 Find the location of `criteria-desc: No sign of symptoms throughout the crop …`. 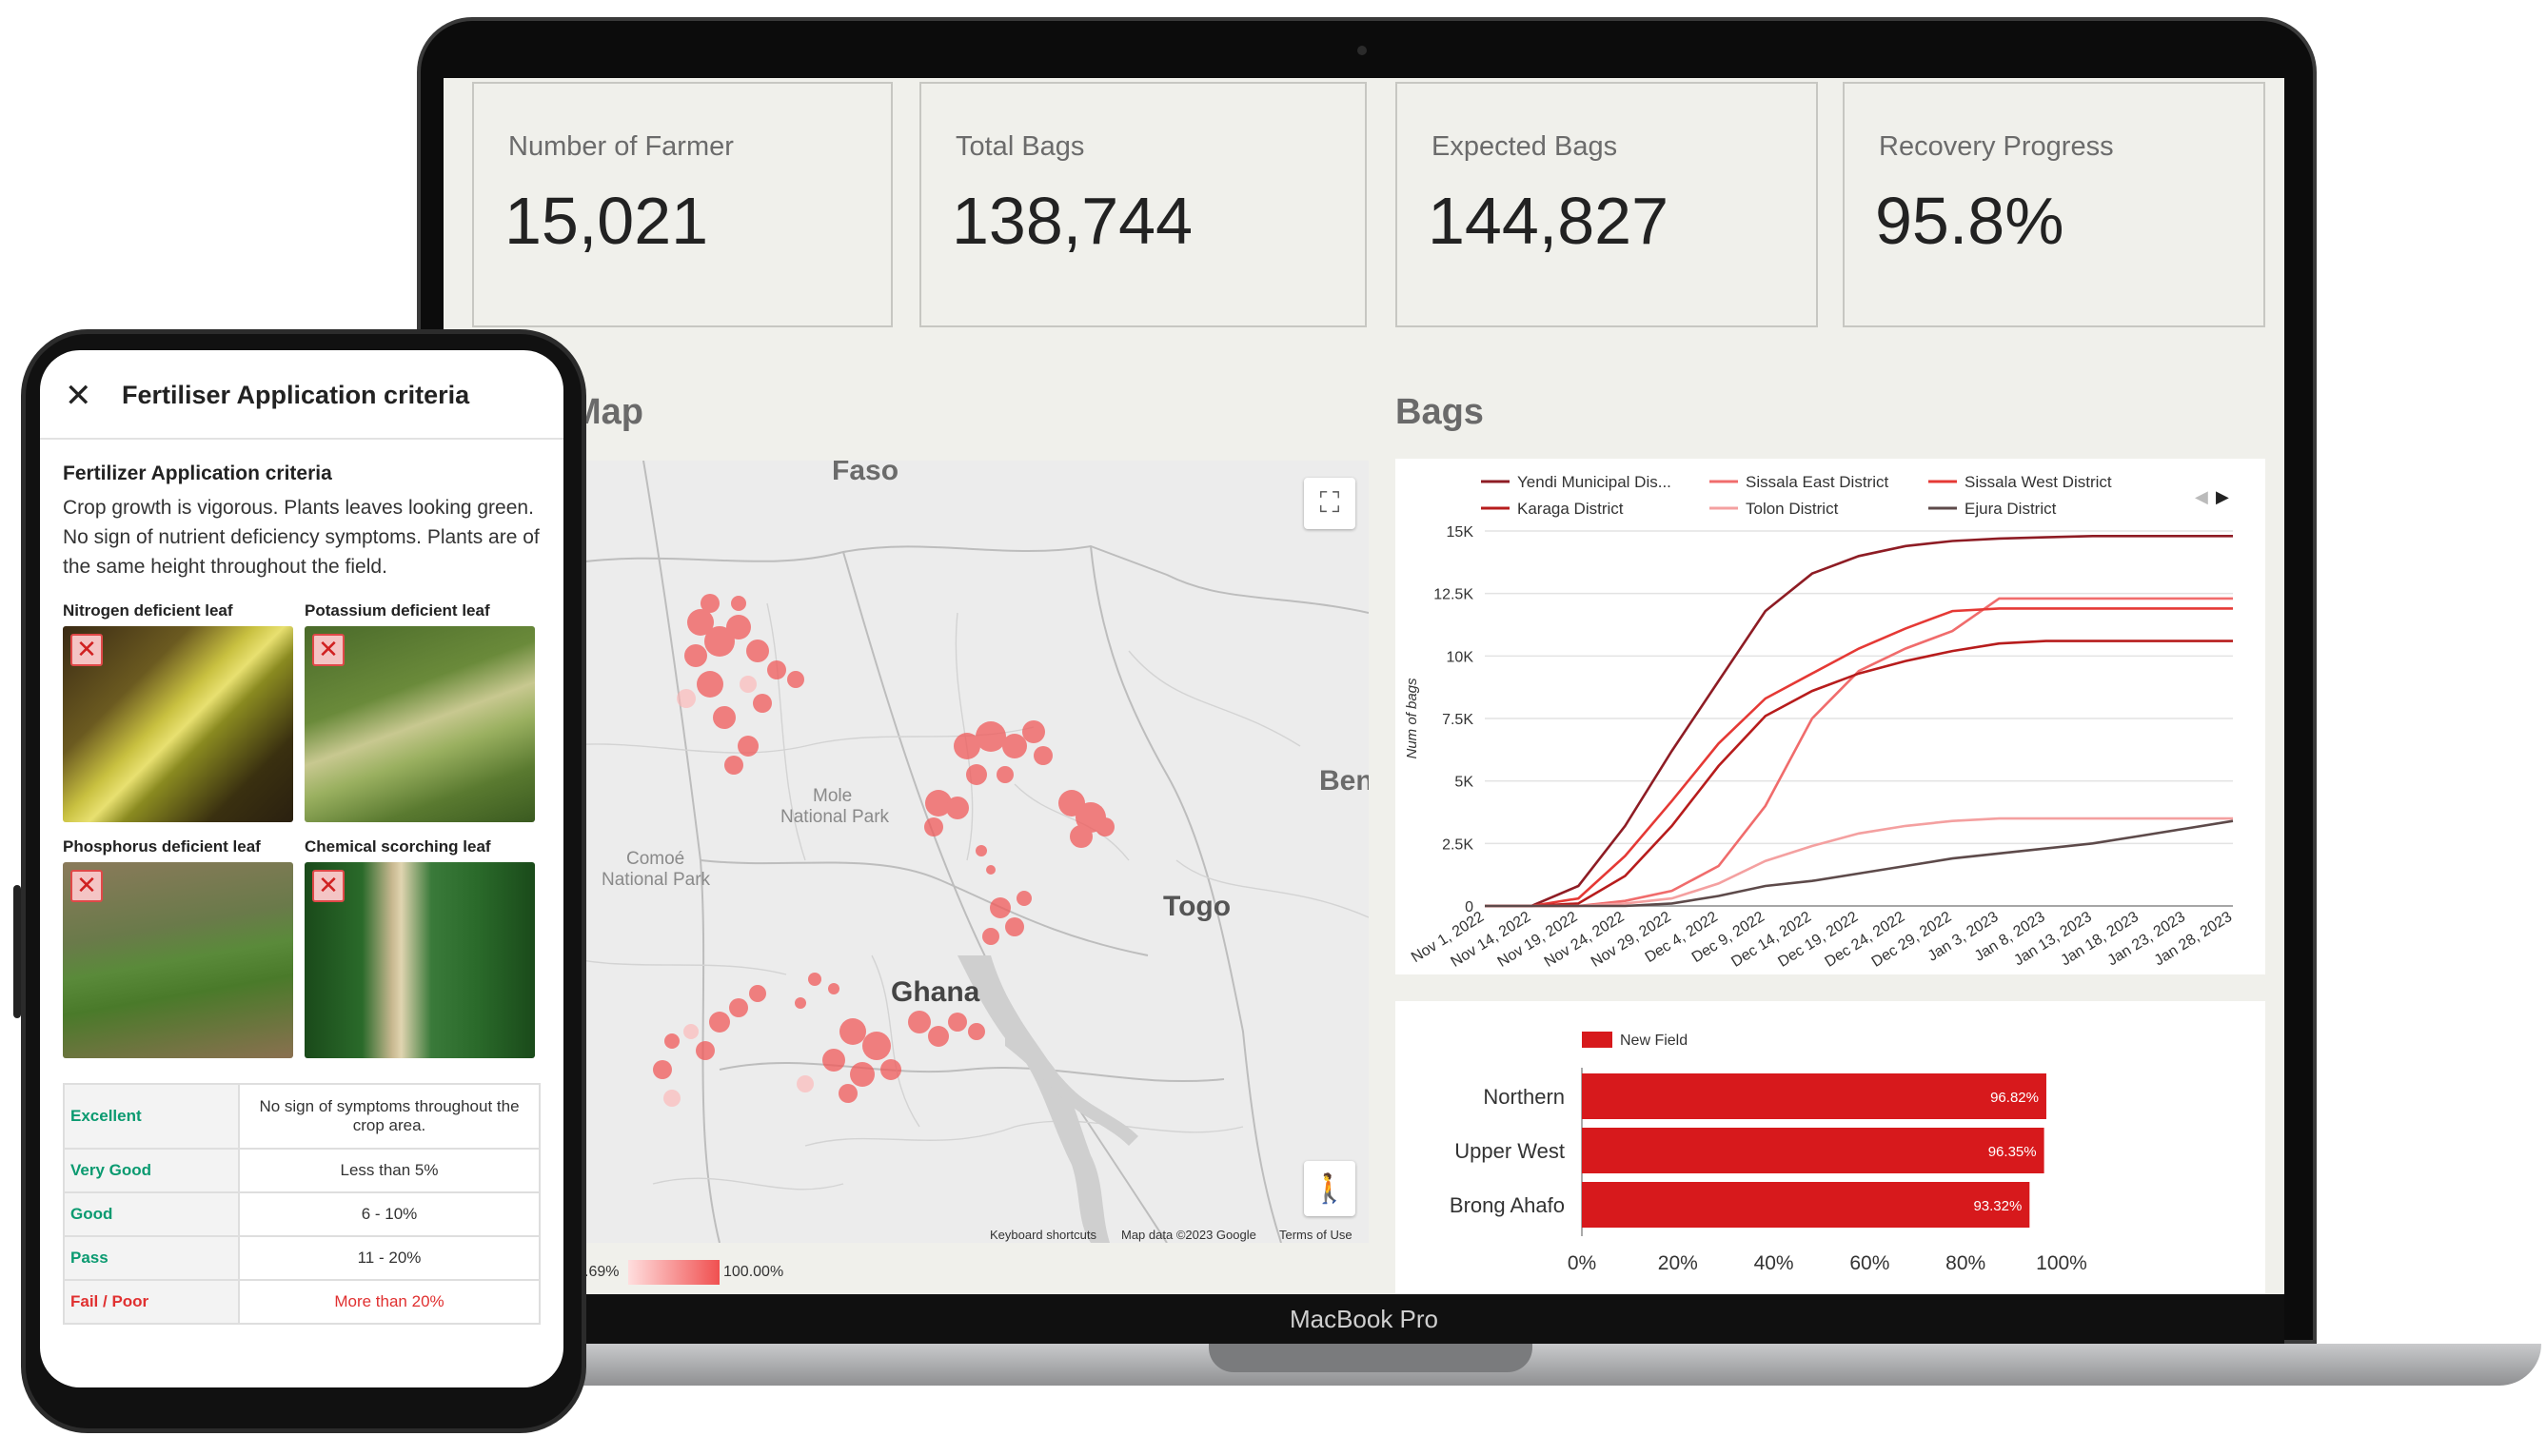

criteria-desc: No sign of symptoms throughout the crop … is located at coordinates (389, 1116).